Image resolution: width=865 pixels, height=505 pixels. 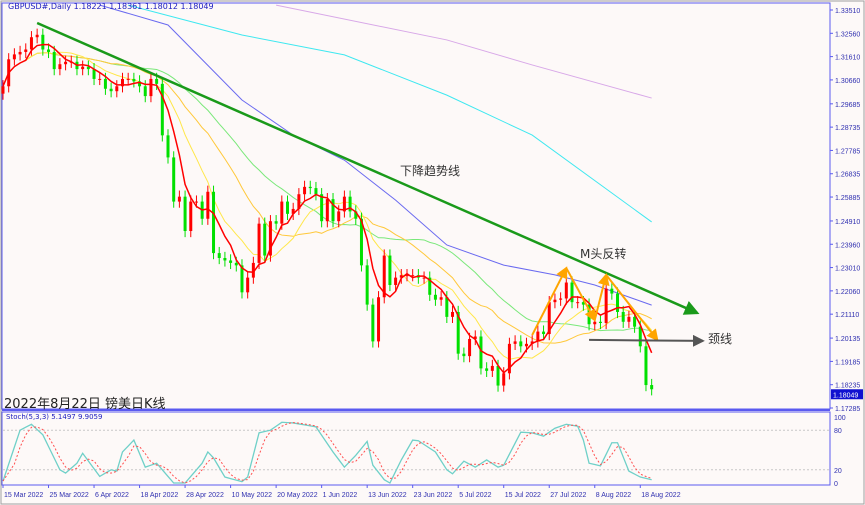 I want to click on neckline-arrow, so click(x=647, y=340).